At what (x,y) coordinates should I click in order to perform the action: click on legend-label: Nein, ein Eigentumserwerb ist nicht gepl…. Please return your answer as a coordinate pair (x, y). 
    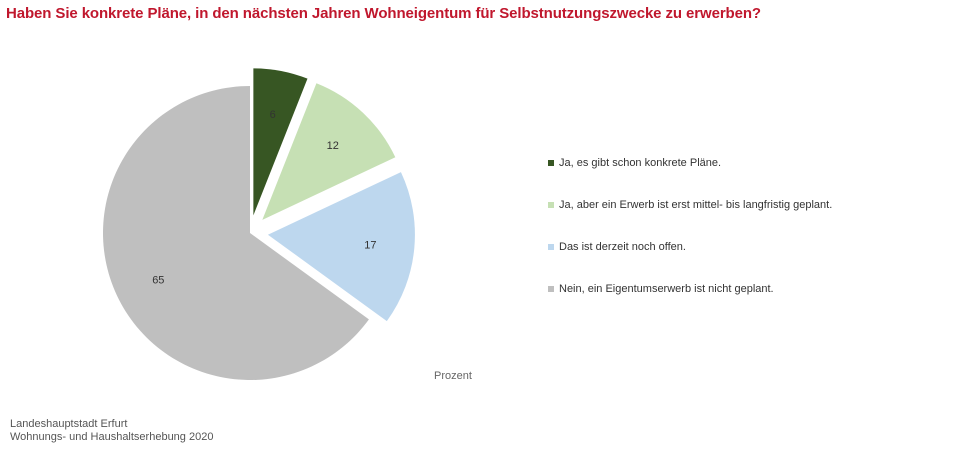
    Looking at the image, I should click on (666, 289).